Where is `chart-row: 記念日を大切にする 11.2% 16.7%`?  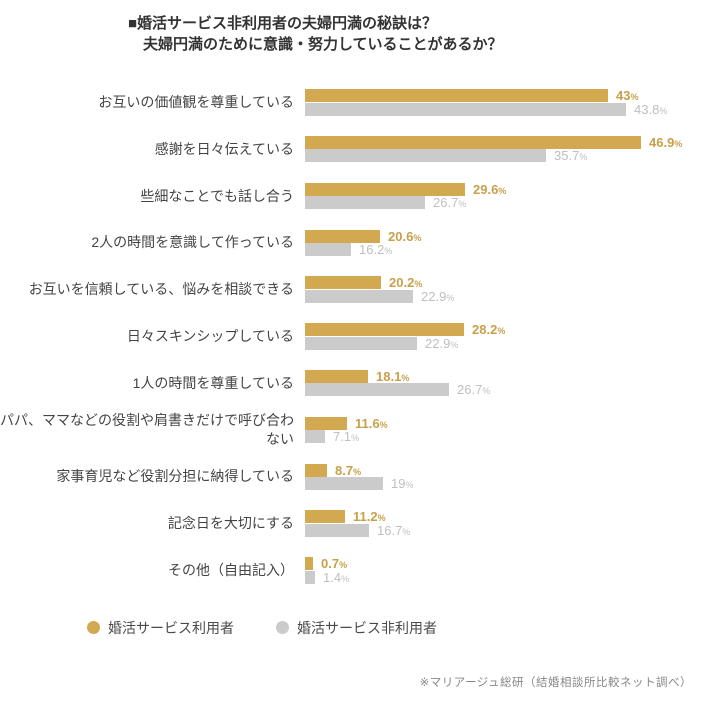
chart-row: 記念日を大切にする 11.2% 16.7% is located at coordinates (352, 523).